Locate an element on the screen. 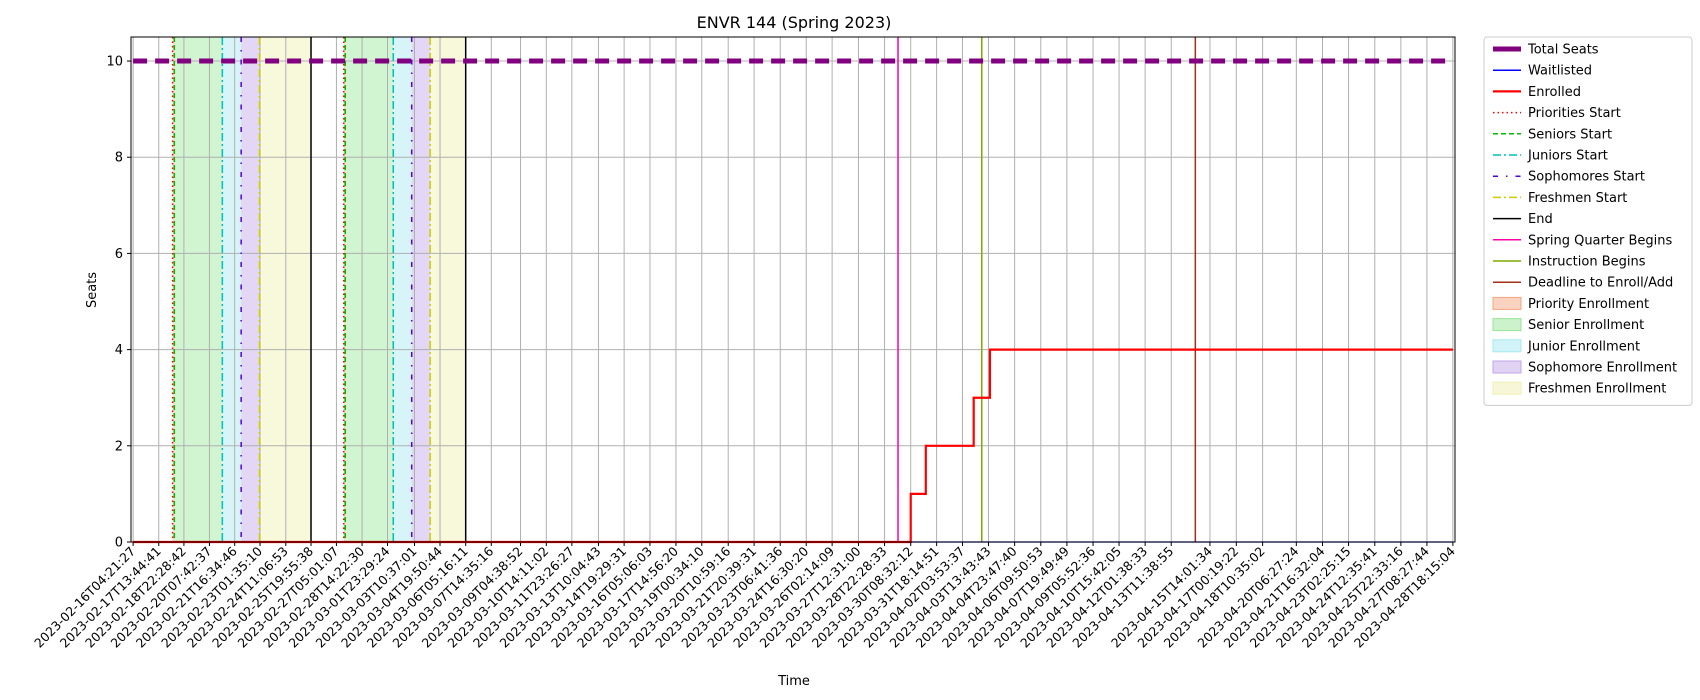 The image size is (1700, 700). legend-label-enrolled: Enrolled is located at coordinates (1554, 92).